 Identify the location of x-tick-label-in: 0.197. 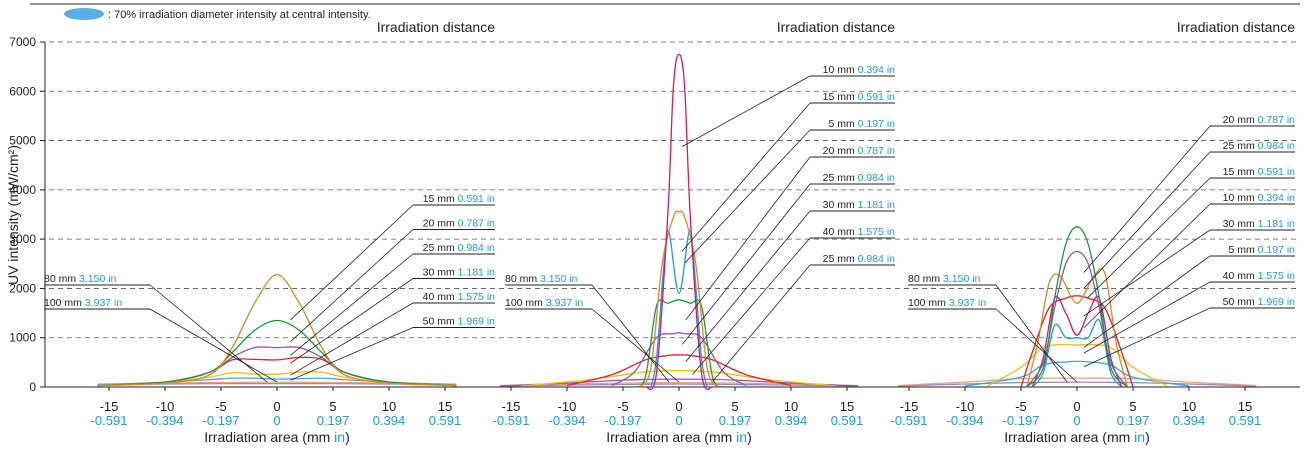
(1133, 420).